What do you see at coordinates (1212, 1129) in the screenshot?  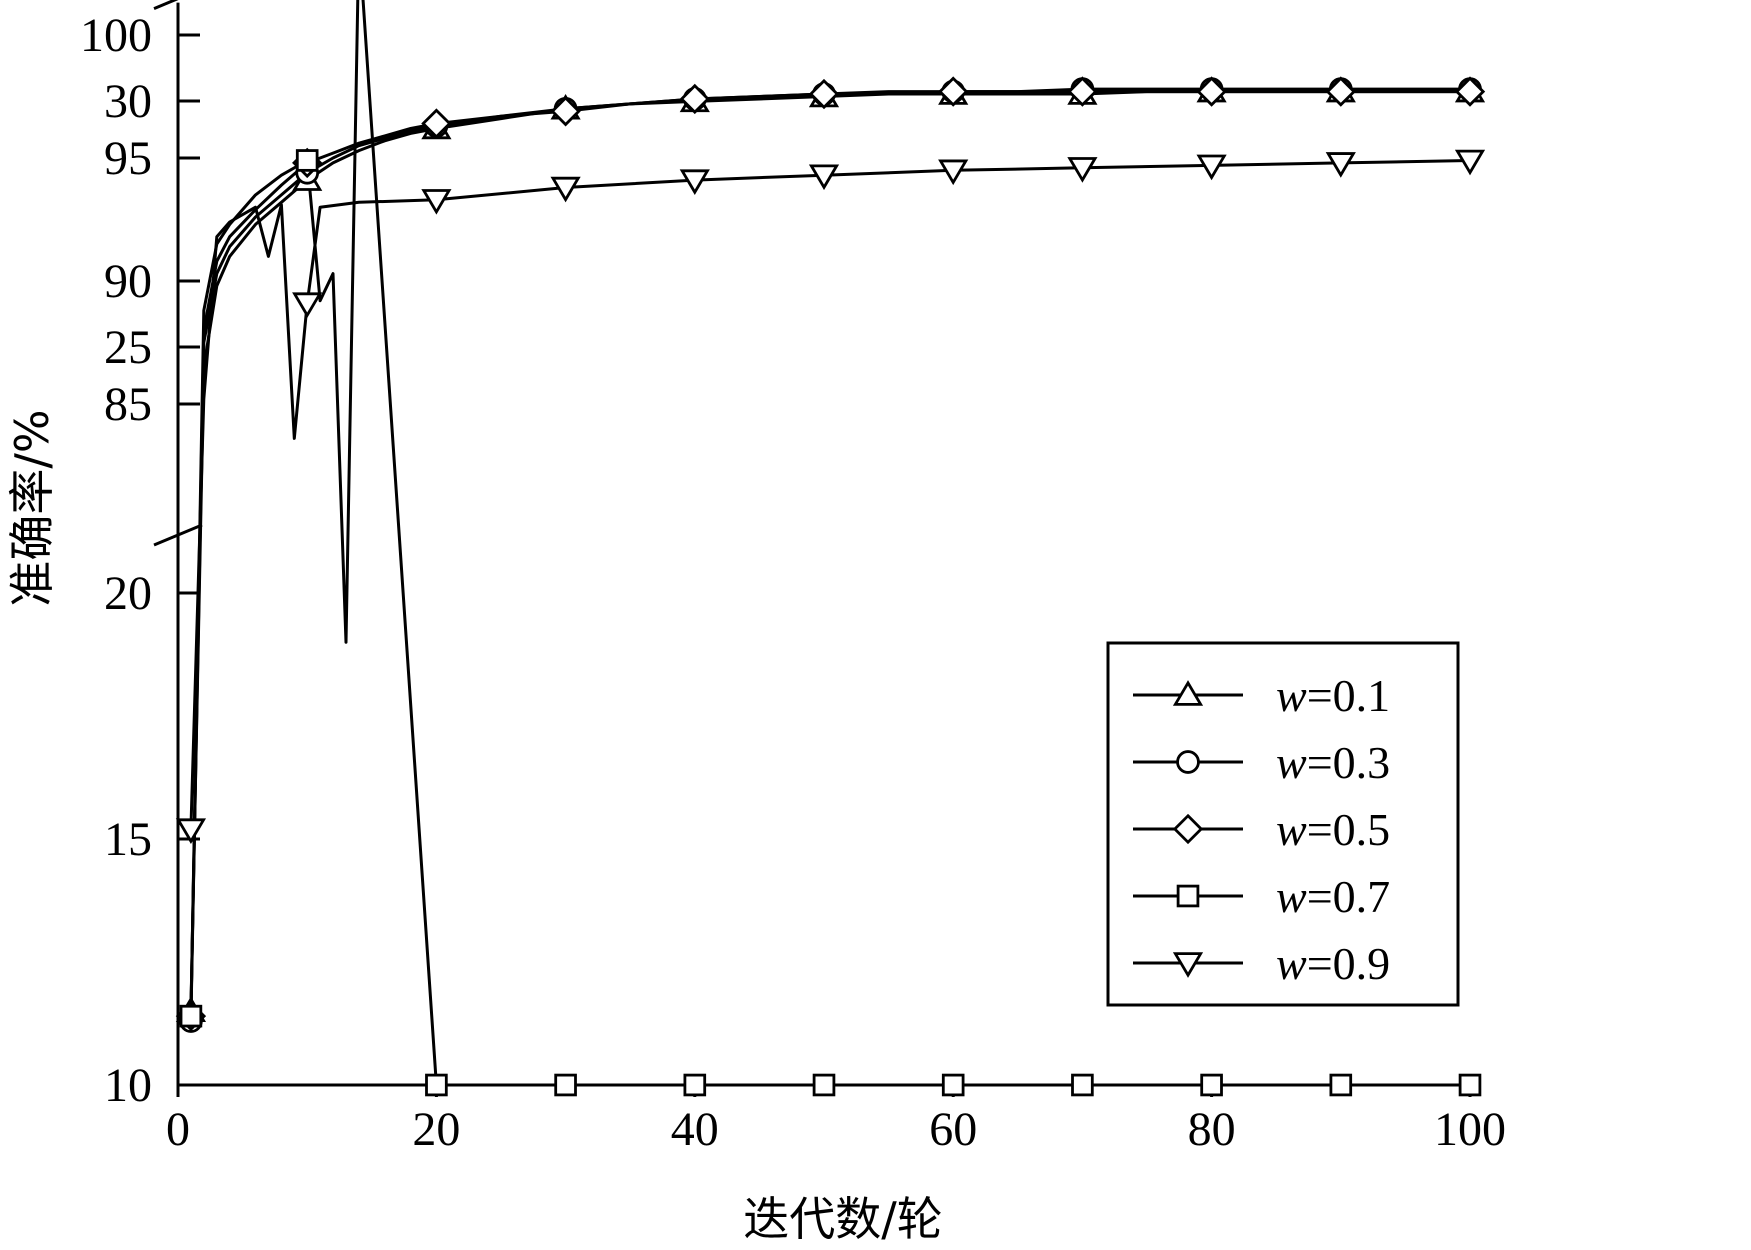 I see `x-tick-label: 80` at bounding box center [1212, 1129].